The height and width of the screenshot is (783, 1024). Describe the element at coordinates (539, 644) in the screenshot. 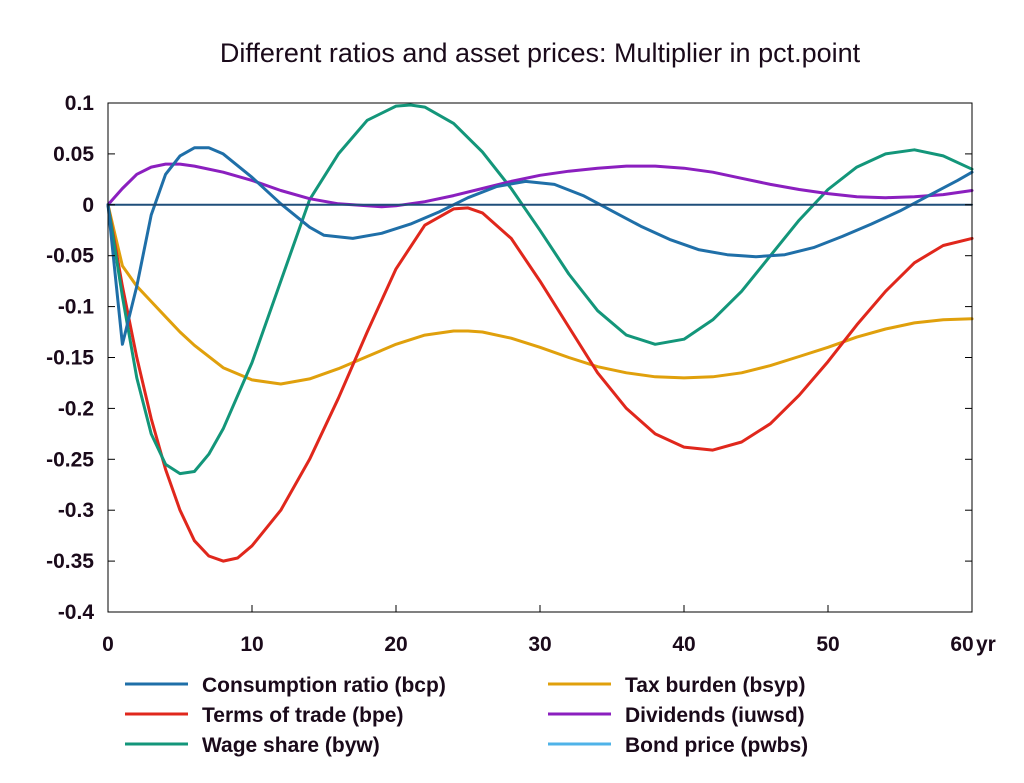

I see `x-tick-label: 30` at that location.